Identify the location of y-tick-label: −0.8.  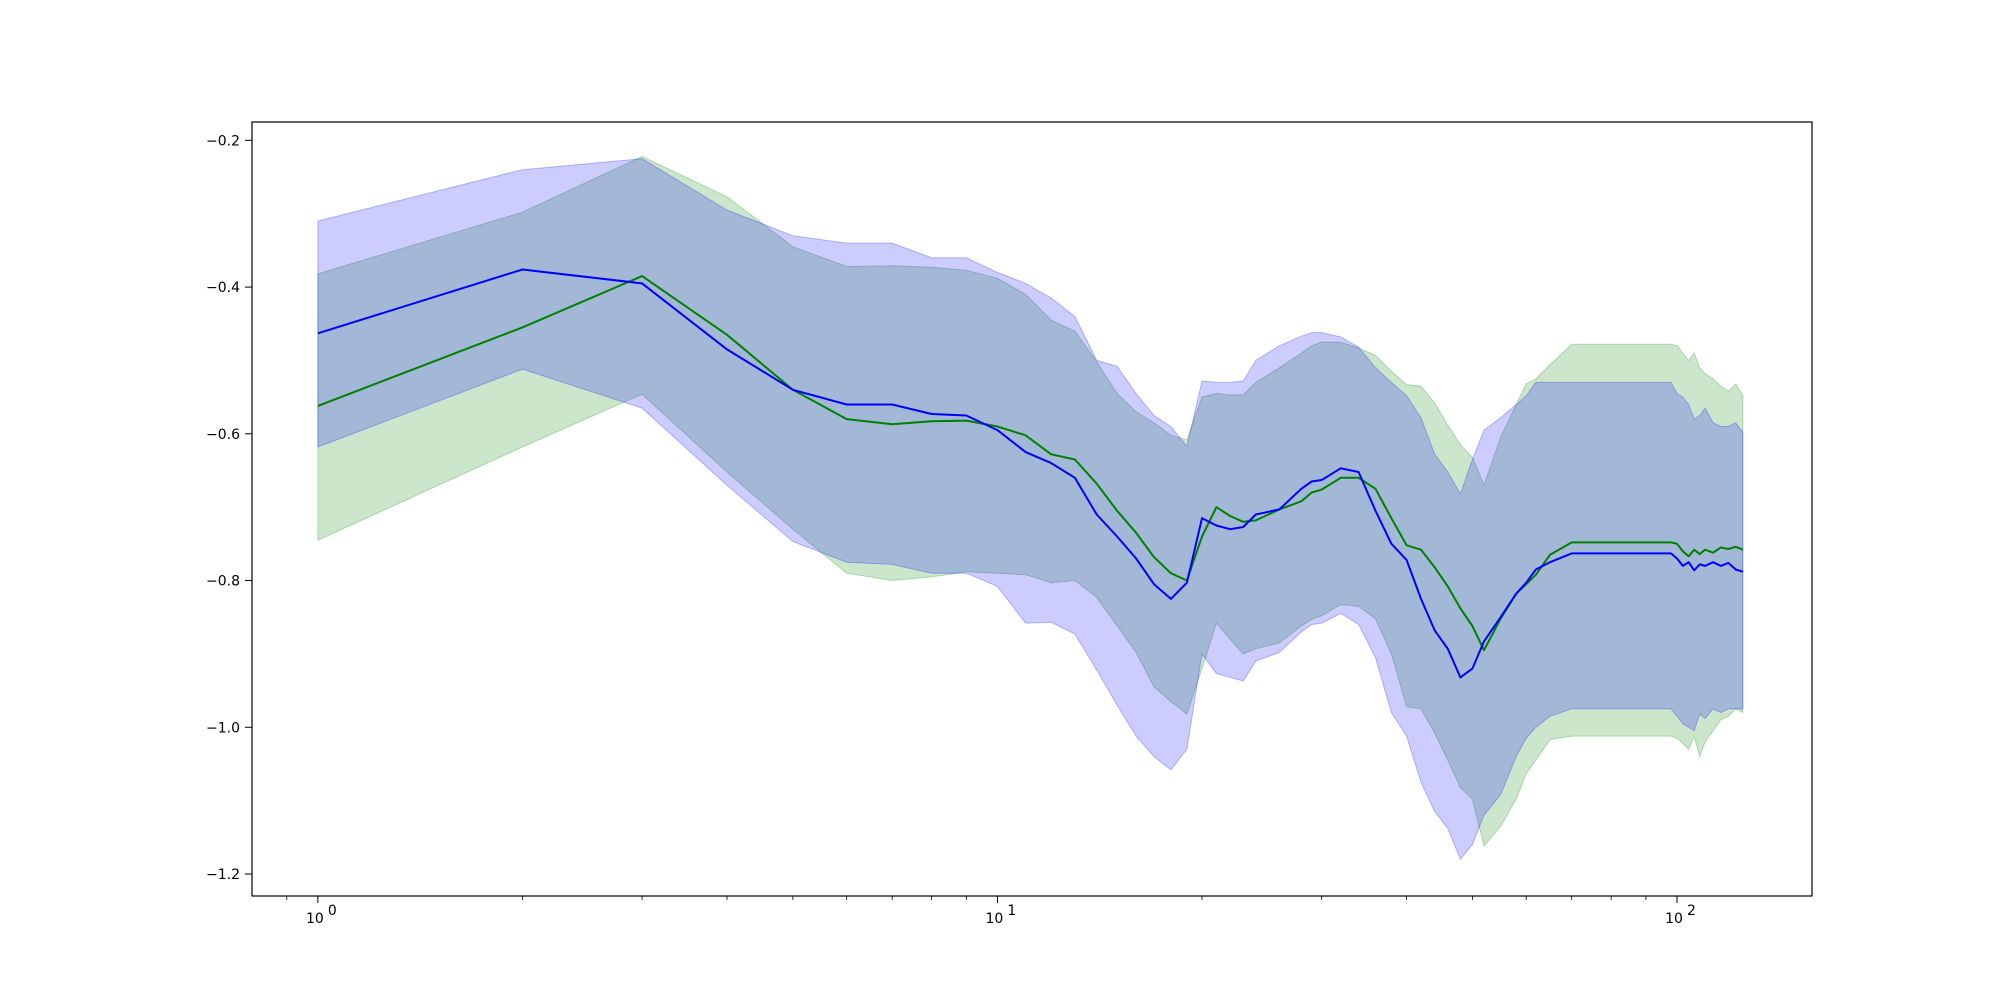
(223, 582).